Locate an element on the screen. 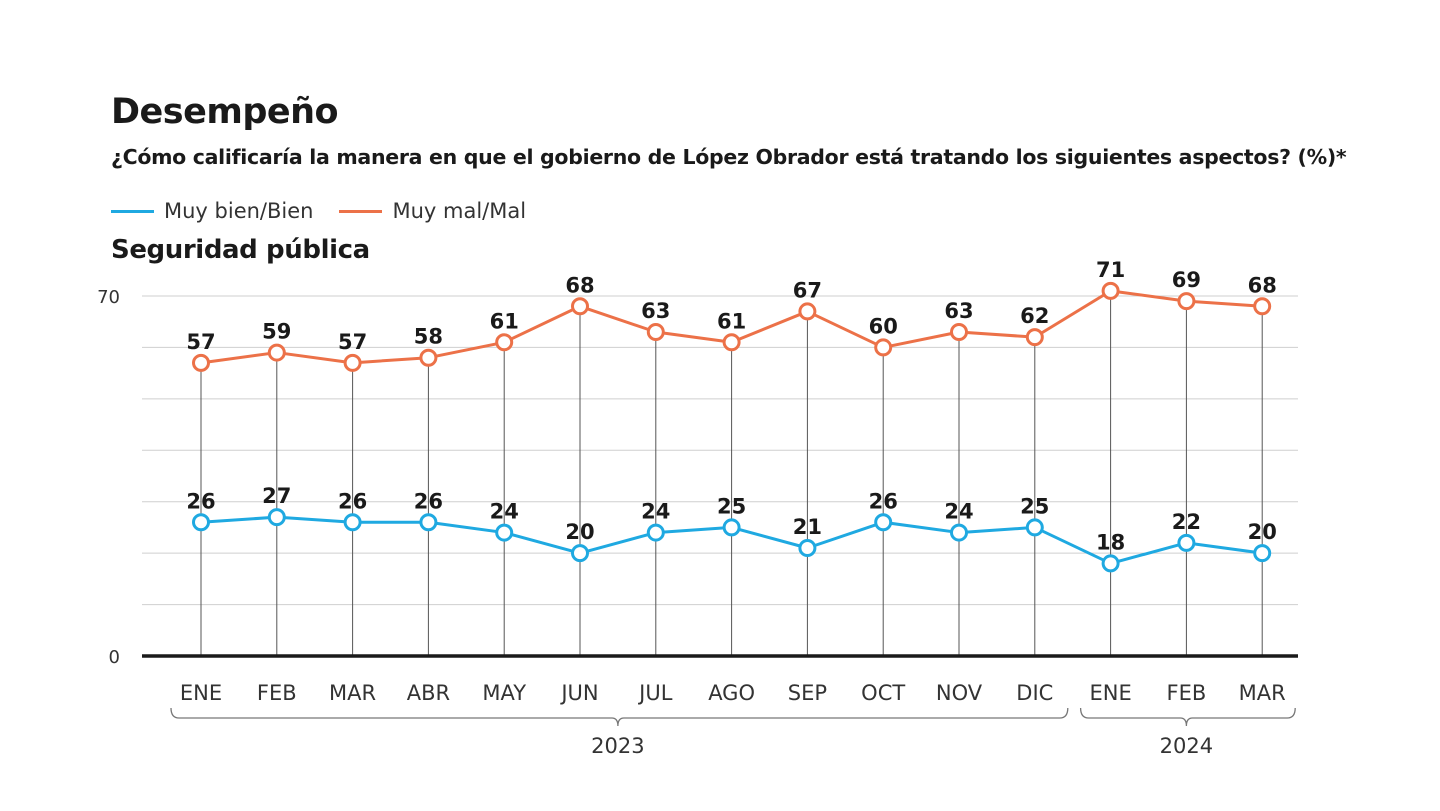 This screenshot has width=1440, height=811. y-tick-label: 0 is located at coordinates (114, 657).